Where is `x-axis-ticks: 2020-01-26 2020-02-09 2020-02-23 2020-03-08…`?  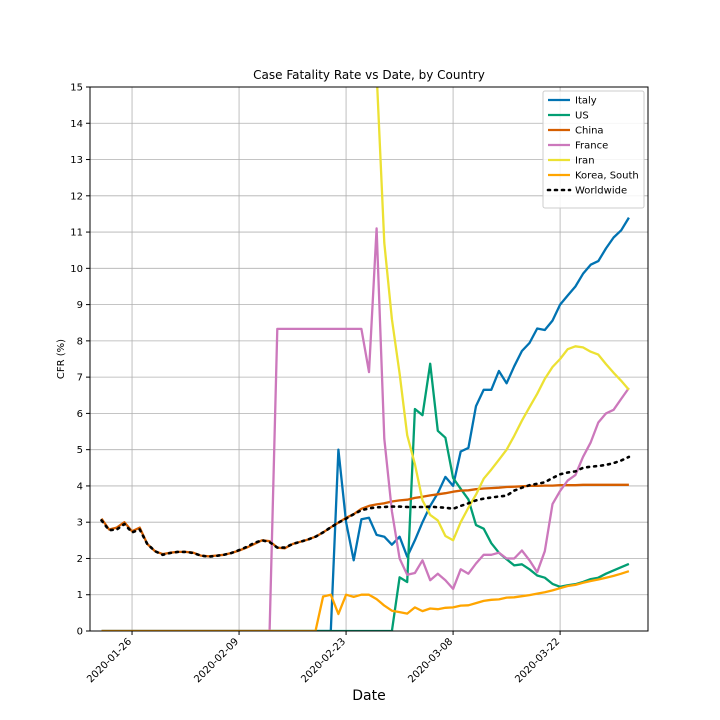
x-axis-ticks: 2020-01-26 2020-02-09 2020-02-23 2020-03-08… is located at coordinates (323, 658).